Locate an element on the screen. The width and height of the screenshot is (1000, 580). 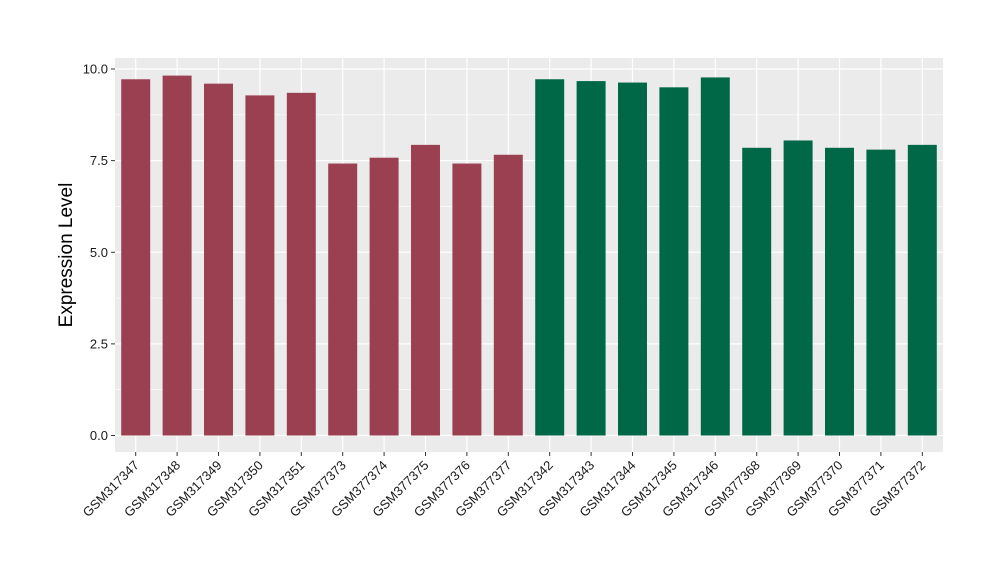
bar-gsm377370 is located at coordinates (839, 291).